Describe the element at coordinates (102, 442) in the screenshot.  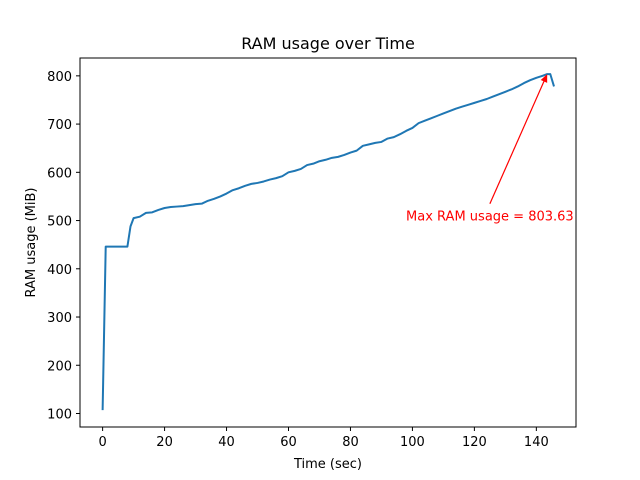
I see `x-tick-label: 0` at that location.